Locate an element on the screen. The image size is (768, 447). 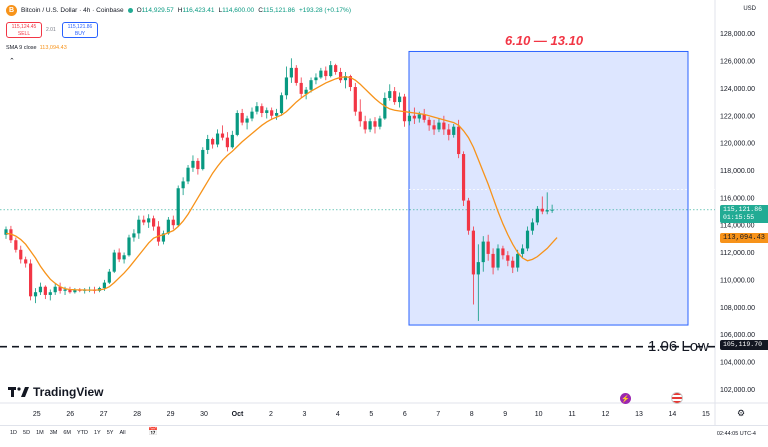
timezone-clock: 02:44:05 UTC-4 is located at coordinates (736, 434).